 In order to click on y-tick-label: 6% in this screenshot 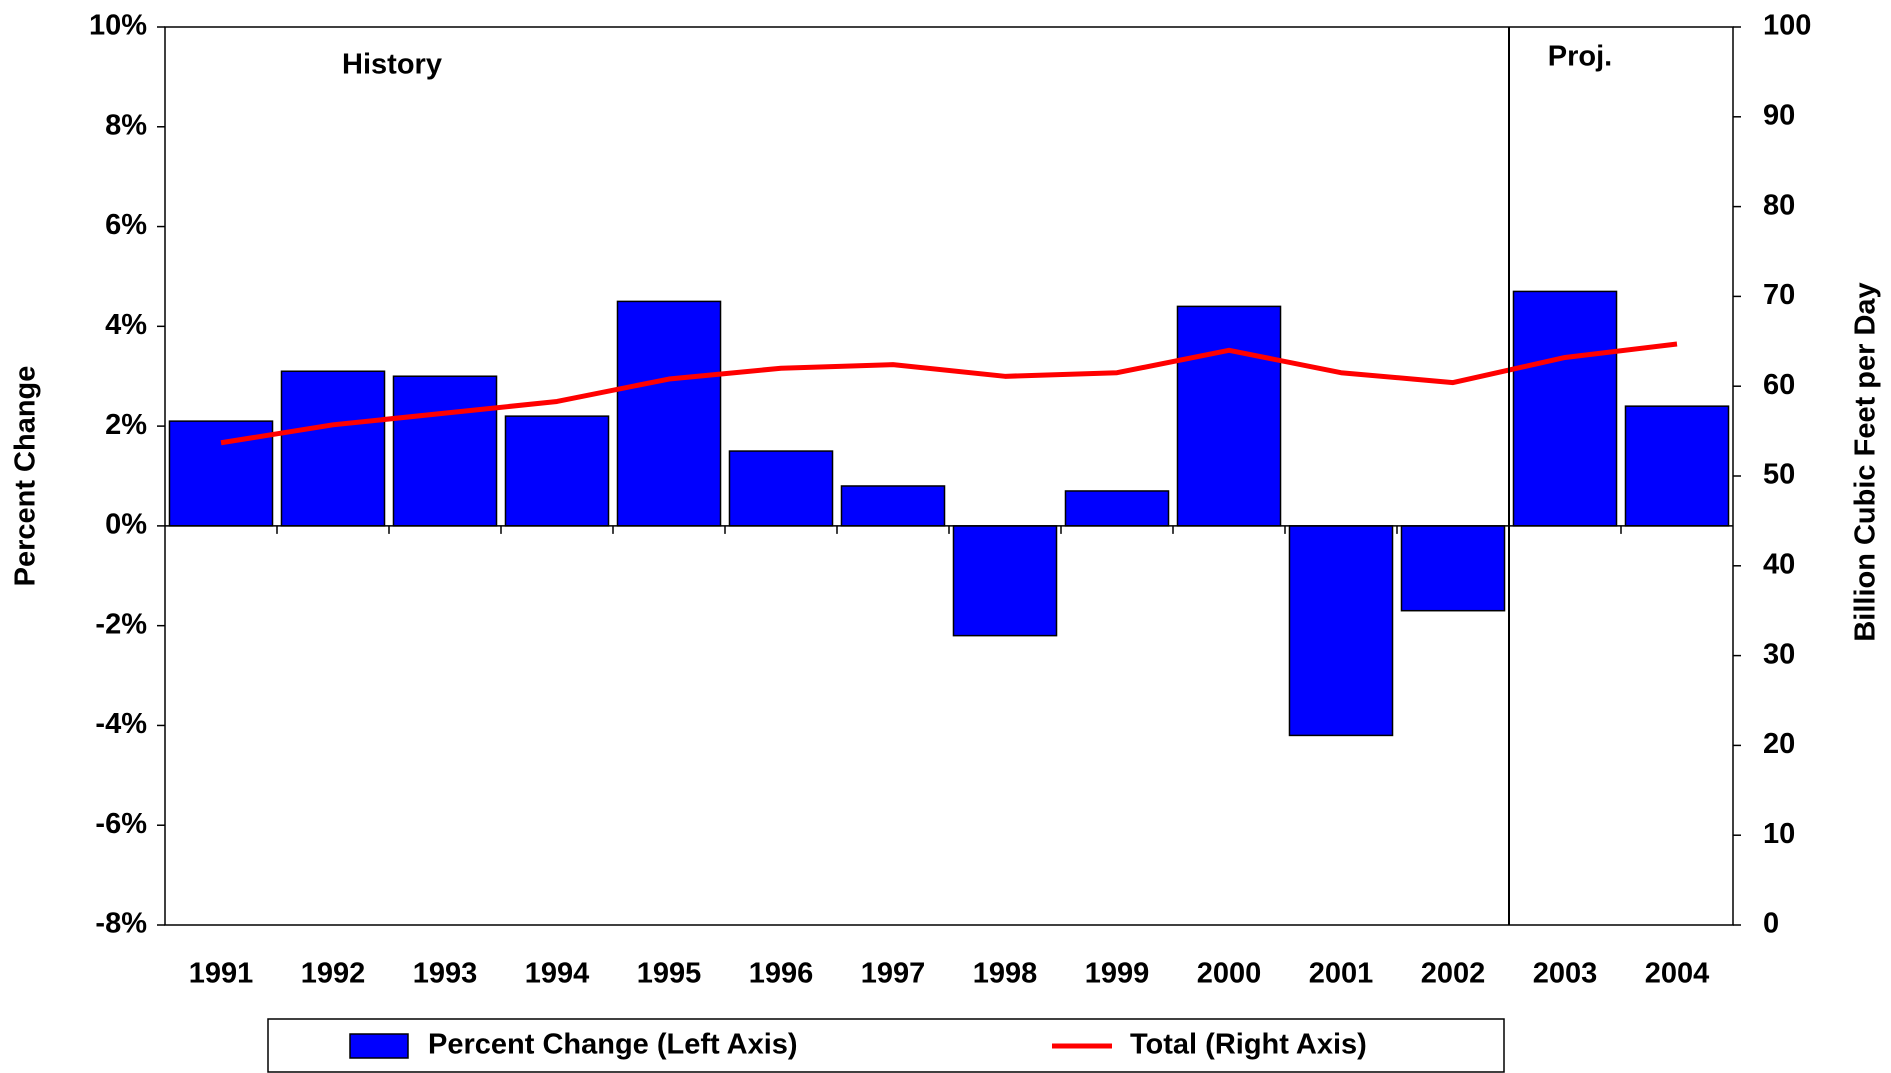, I will do `click(126, 225)`.